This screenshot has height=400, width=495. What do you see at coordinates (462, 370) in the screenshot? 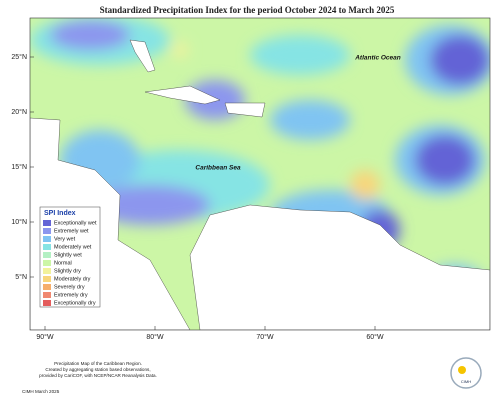
I see `logo-sun` at bounding box center [462, 370].